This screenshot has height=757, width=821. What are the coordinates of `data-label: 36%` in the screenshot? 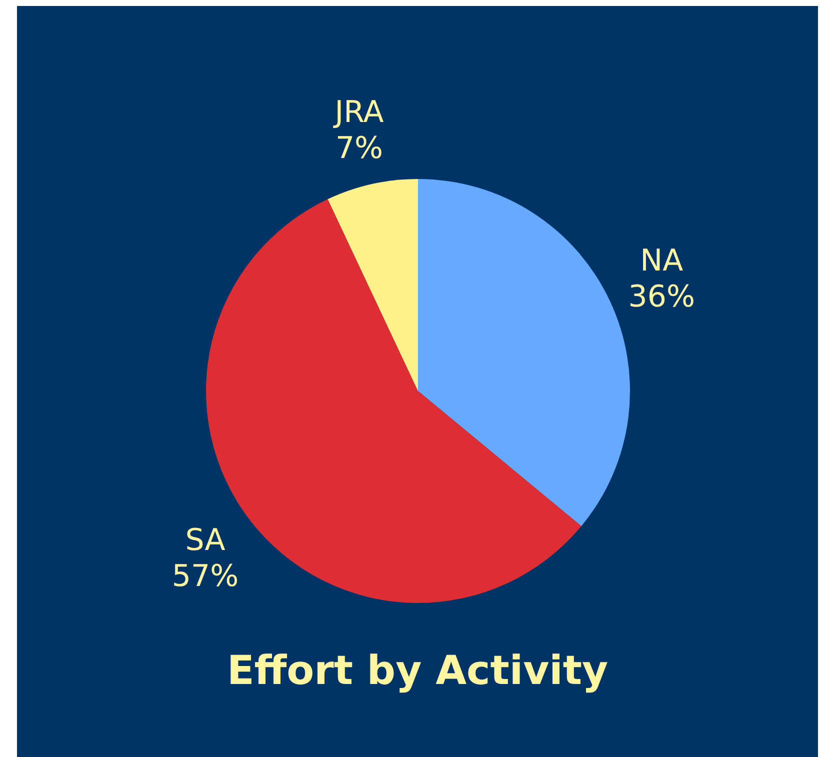 It's located at (661, 296).